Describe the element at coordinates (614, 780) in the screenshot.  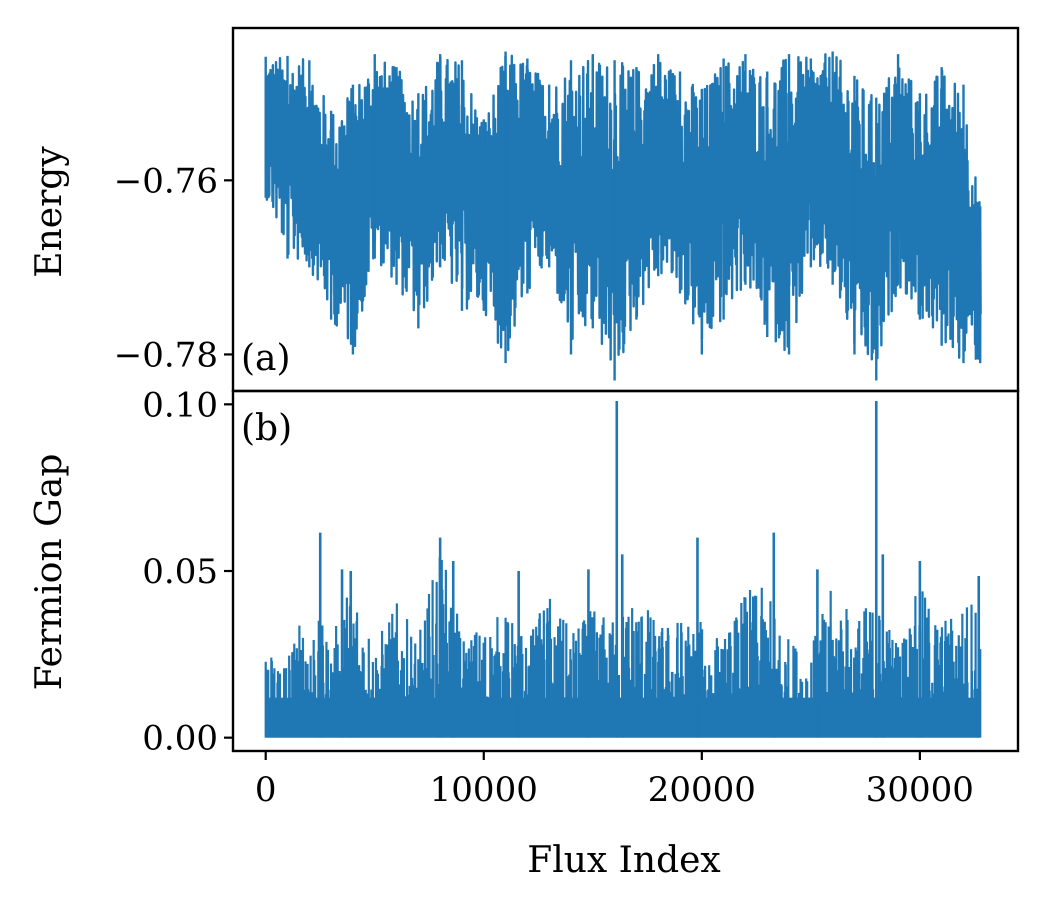
I see `gap-x-ticks: 0 10000 20000 30000` at that location.